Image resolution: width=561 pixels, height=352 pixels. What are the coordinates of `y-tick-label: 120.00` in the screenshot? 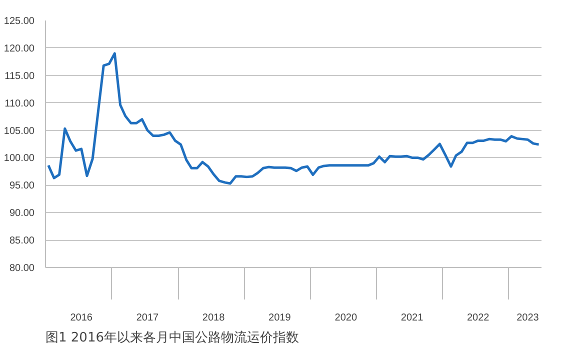 It's located at (19, 48).